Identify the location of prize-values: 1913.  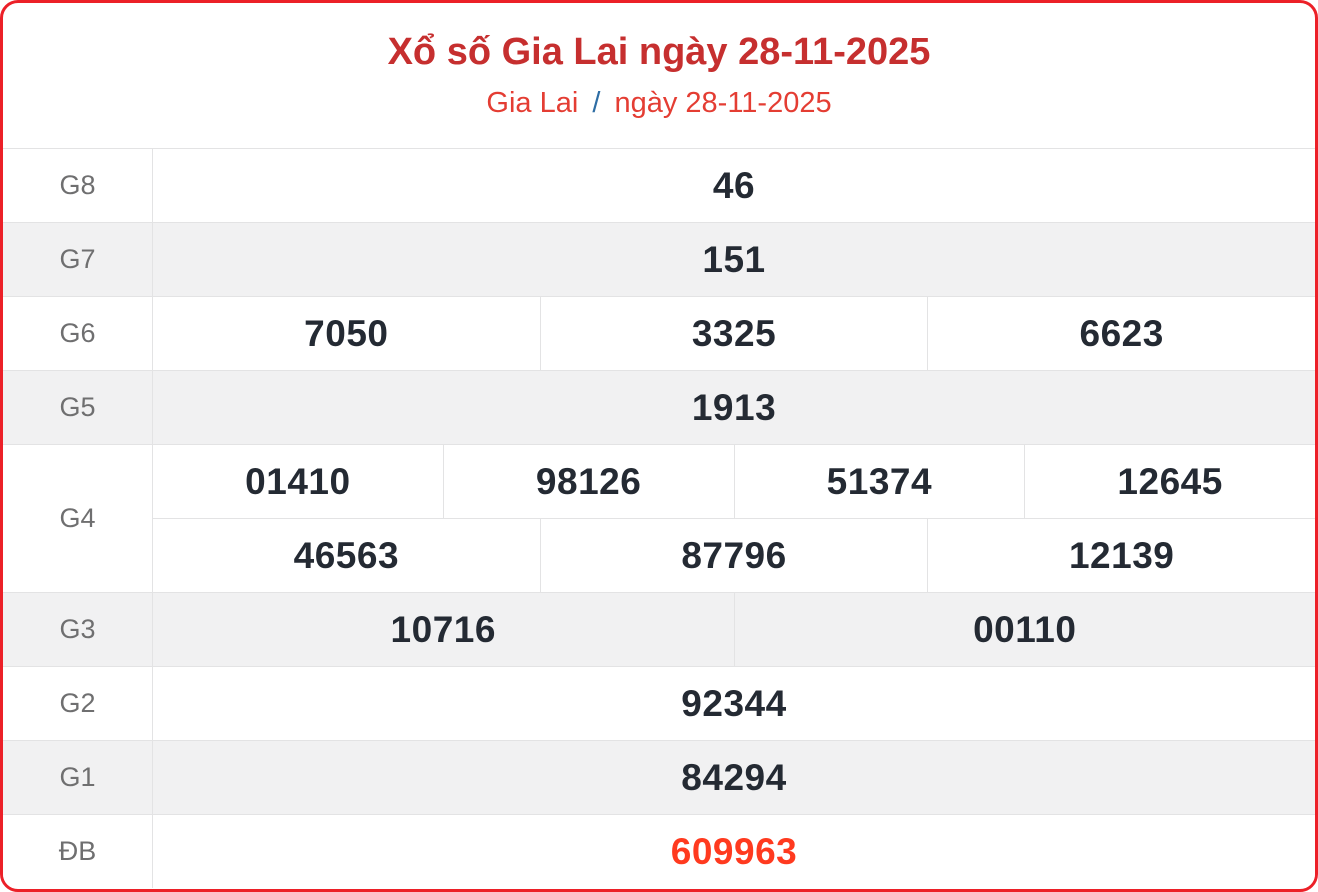
(734, 407).